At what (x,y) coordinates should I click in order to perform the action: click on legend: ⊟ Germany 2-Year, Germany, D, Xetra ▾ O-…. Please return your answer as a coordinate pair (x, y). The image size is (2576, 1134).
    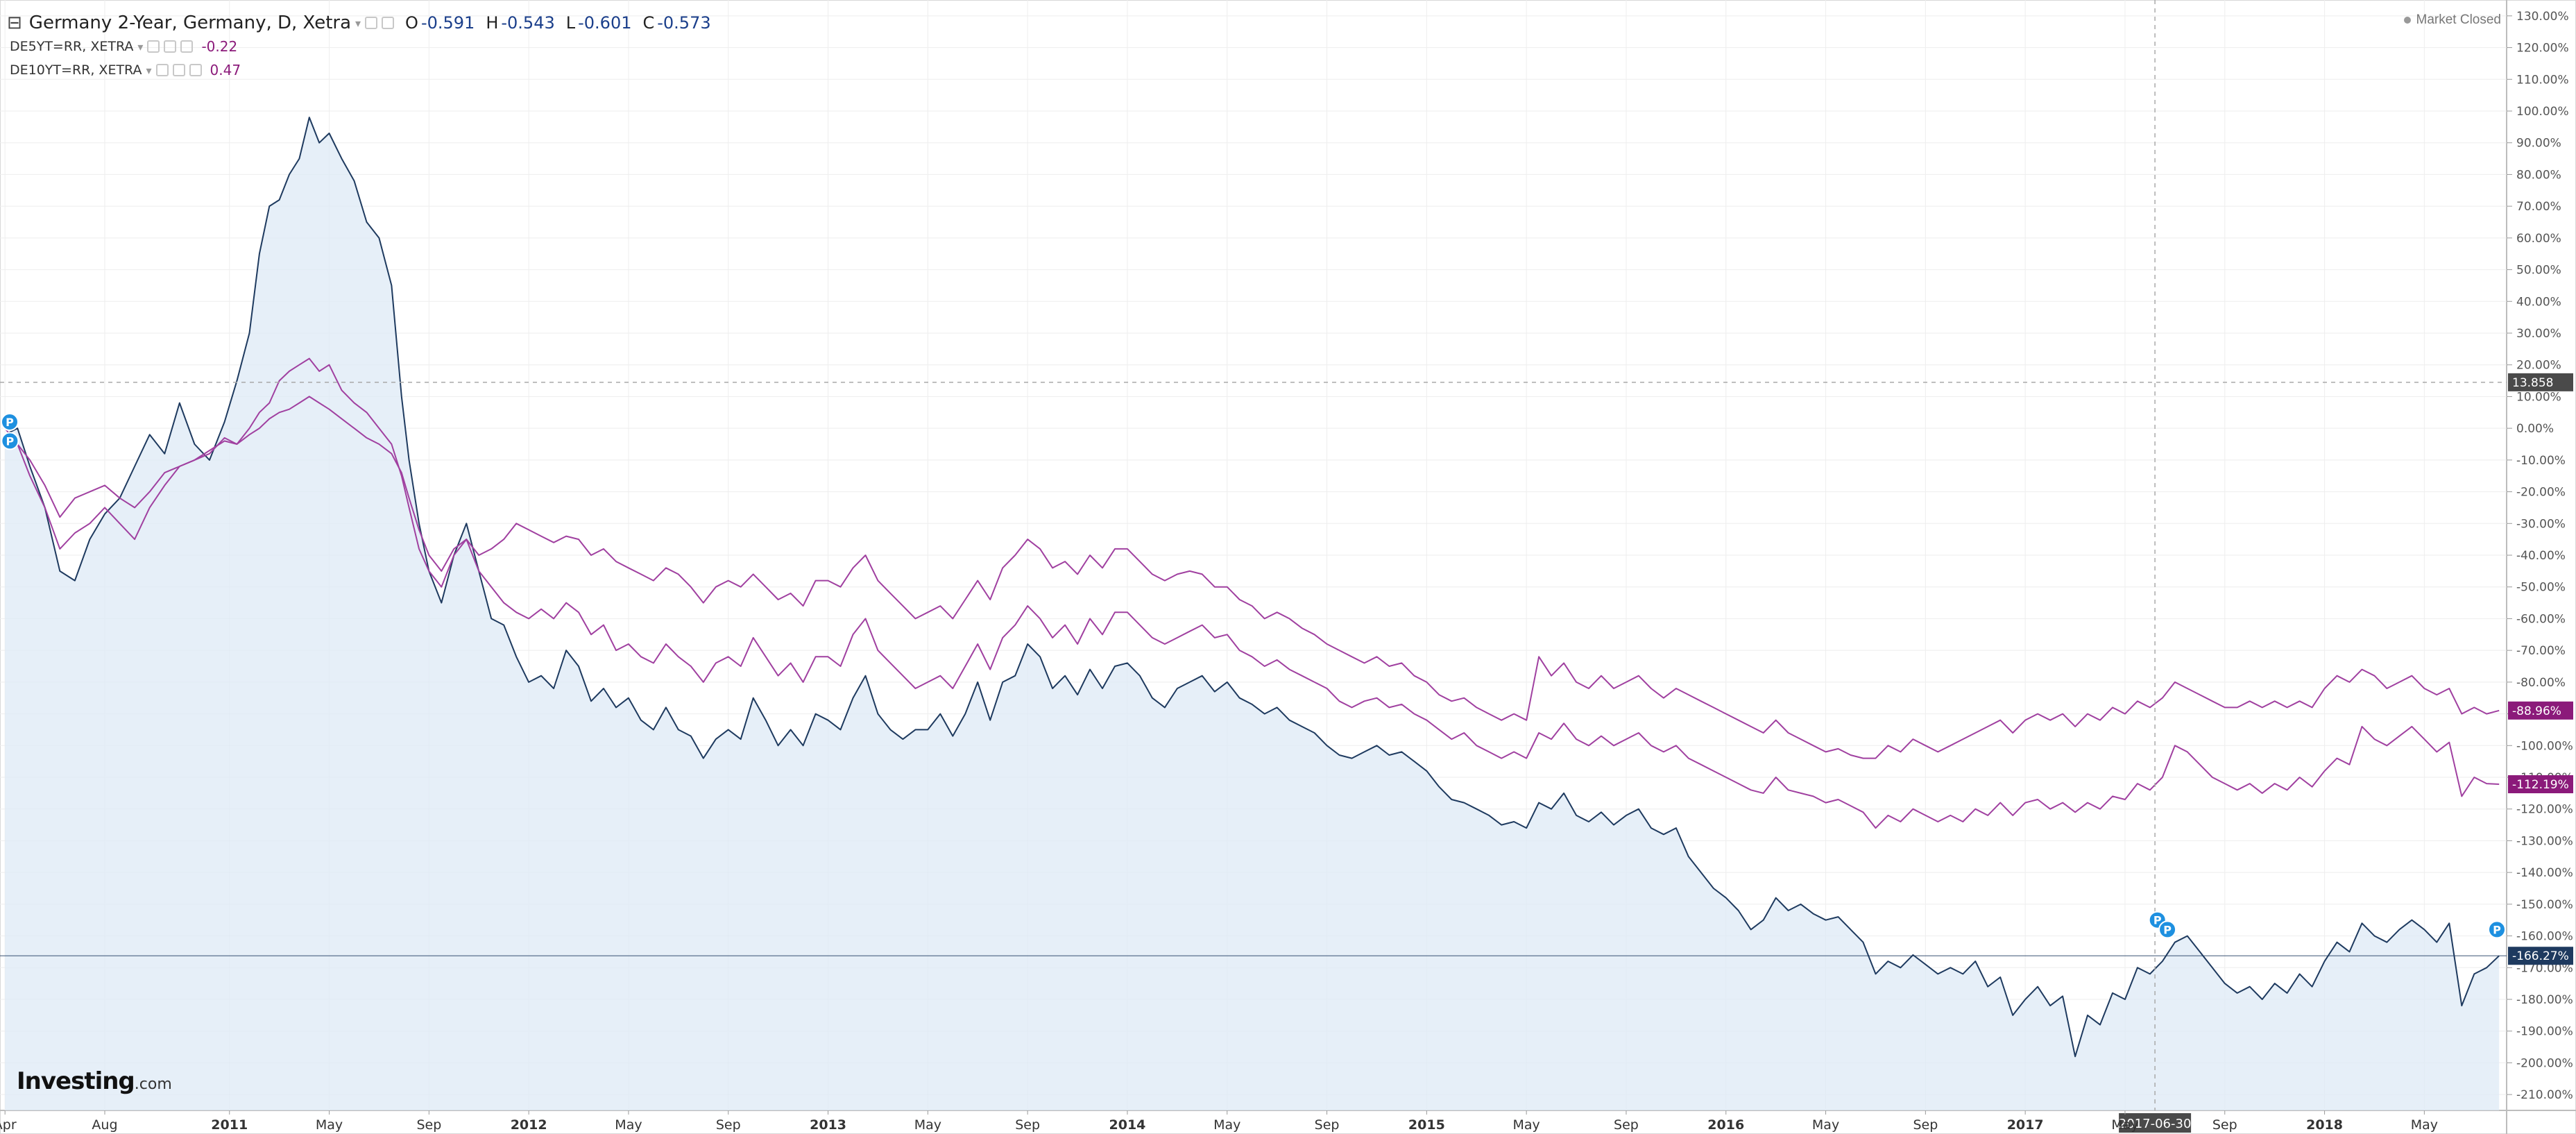
    Looking at the image, I should click on (359, 46).